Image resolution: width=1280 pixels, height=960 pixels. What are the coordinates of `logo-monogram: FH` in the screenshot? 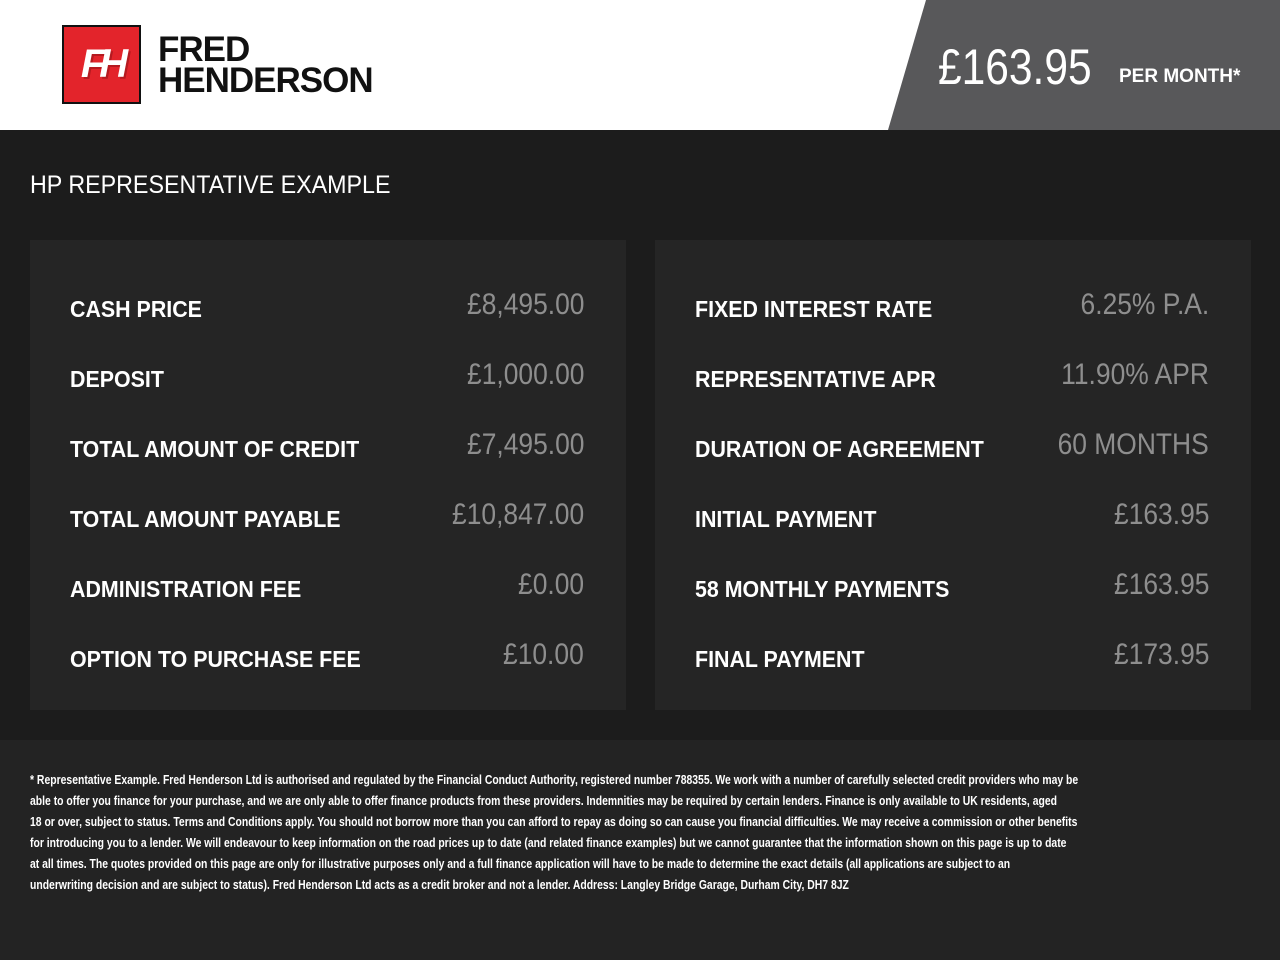 It's located at (104, 64).